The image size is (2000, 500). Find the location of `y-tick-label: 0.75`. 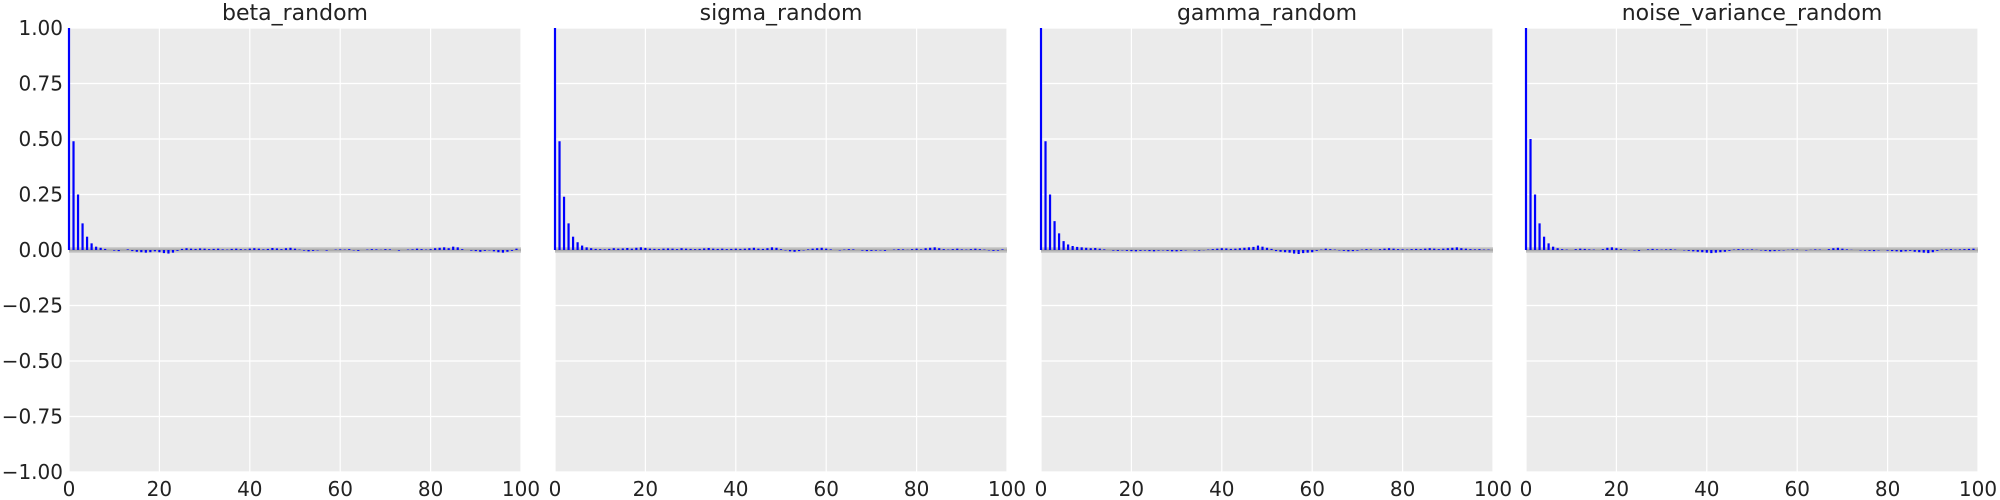

y-tick-label: 0.75 is located at coordinates (40, 84).